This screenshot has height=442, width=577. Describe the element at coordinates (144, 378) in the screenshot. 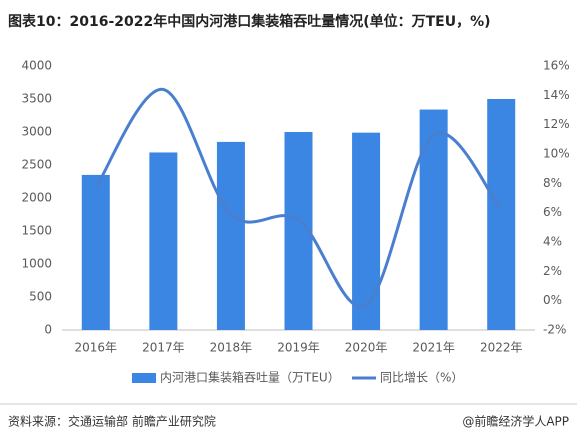

I see `legend-swatch` at that location.